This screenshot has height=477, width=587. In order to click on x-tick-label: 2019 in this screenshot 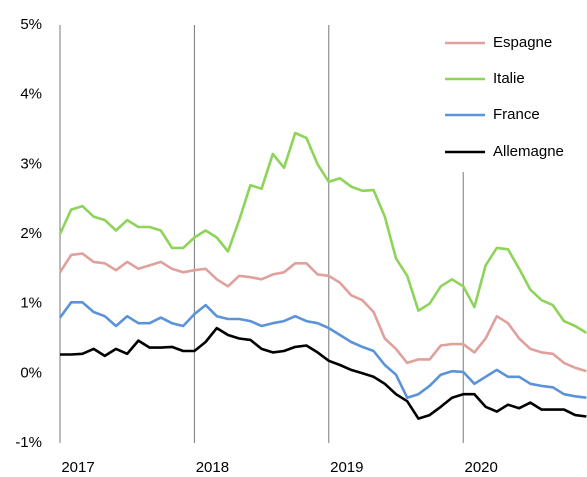, I will do `click(346, 467)`.